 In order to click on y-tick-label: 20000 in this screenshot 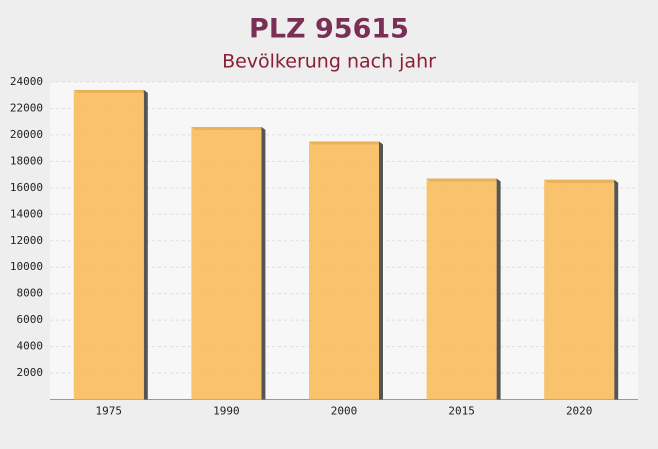, I will do `click(26, 134)`.